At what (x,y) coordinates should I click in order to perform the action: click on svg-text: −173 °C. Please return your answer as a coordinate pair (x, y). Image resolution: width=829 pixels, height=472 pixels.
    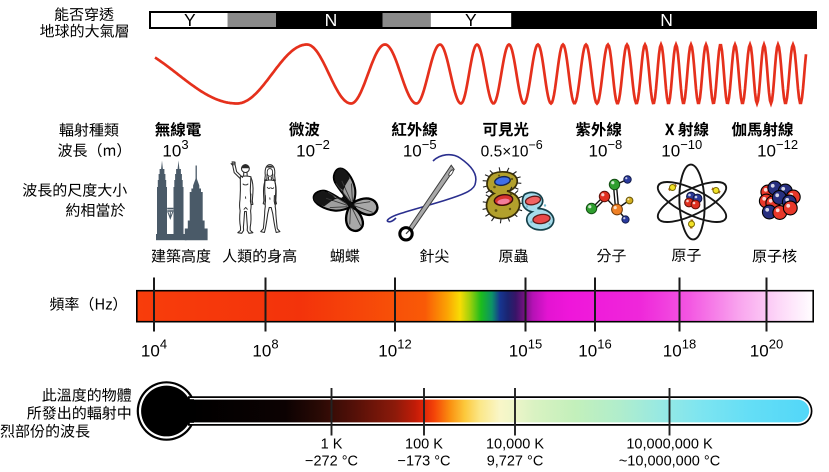
    Looking at the image, I should click on (424, 462).